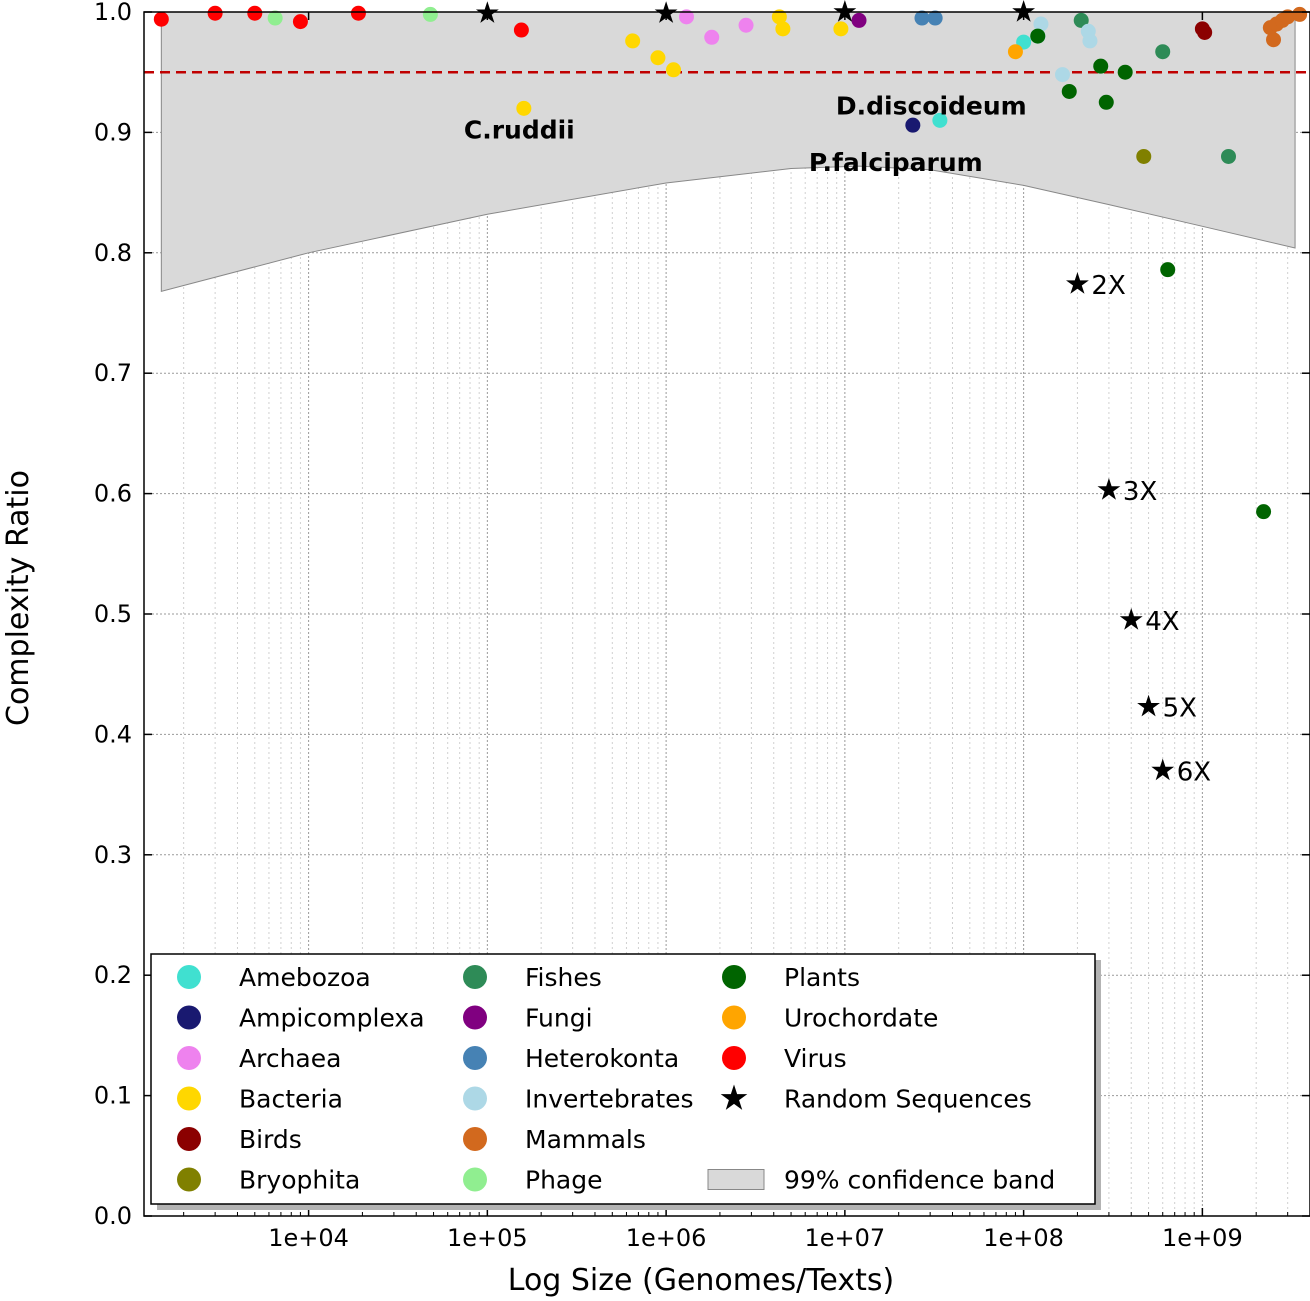 This screenshot has height=1301, width=1310. Describe the element at coordinates (563, 977) in the screenshot. I see `legend-label-fishes: Fishes` at that location.